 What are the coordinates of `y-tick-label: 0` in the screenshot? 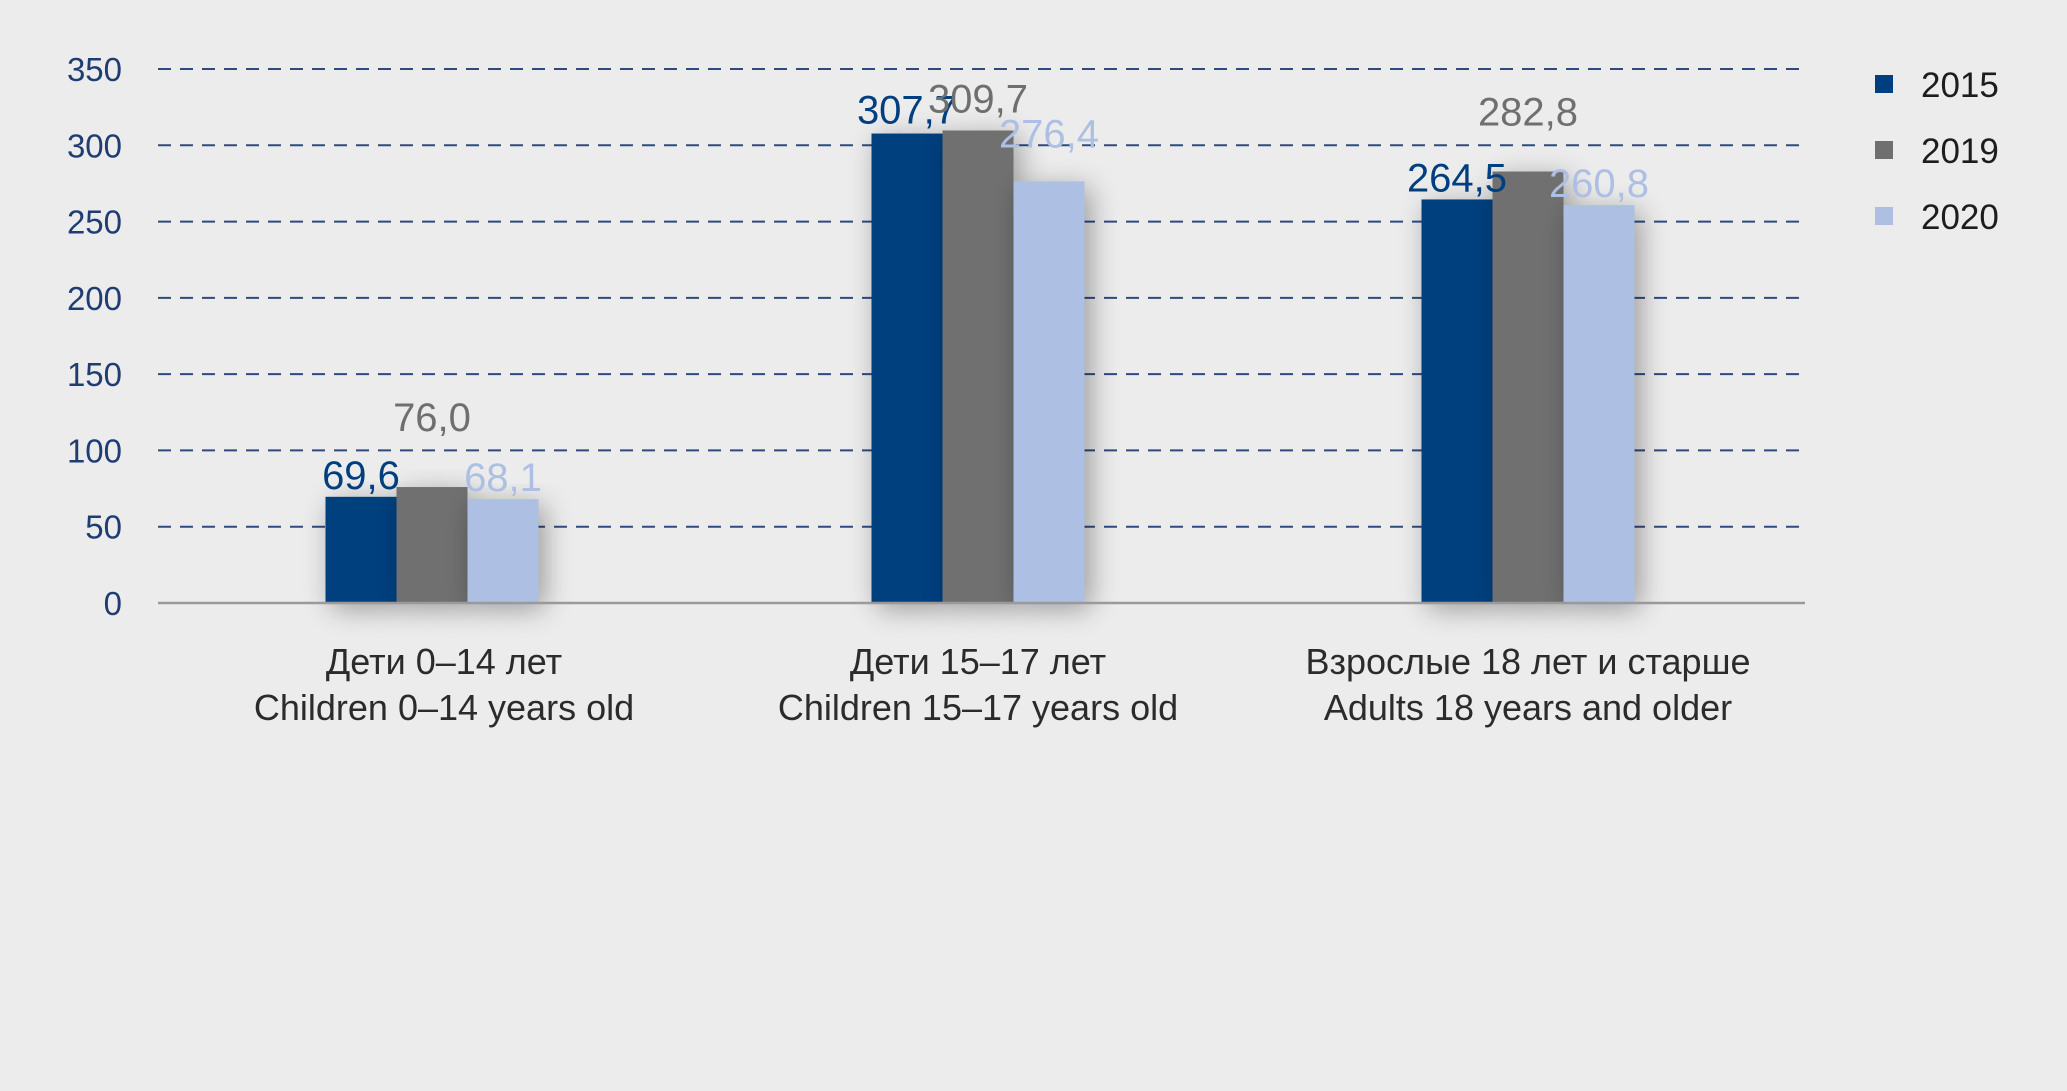 It's located at (113, 603).